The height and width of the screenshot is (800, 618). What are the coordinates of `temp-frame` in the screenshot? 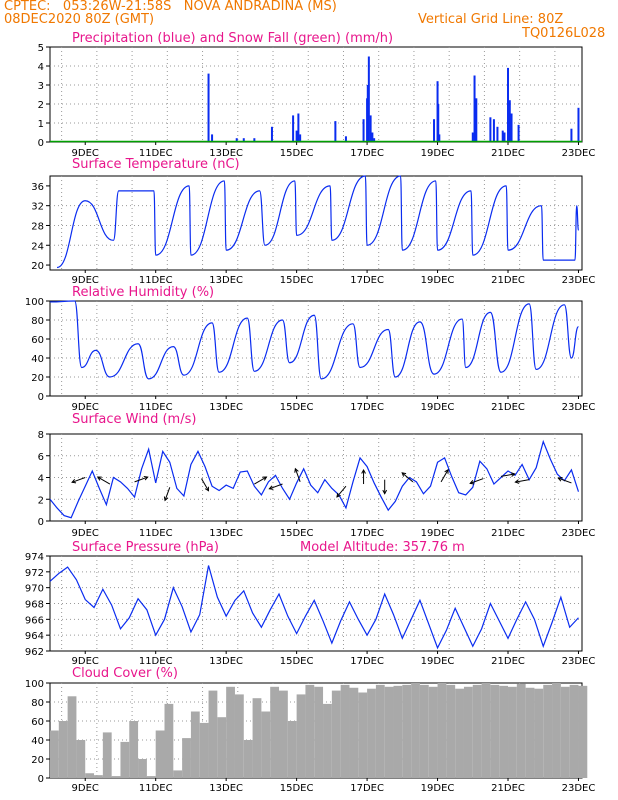 It's located at (316, 223).